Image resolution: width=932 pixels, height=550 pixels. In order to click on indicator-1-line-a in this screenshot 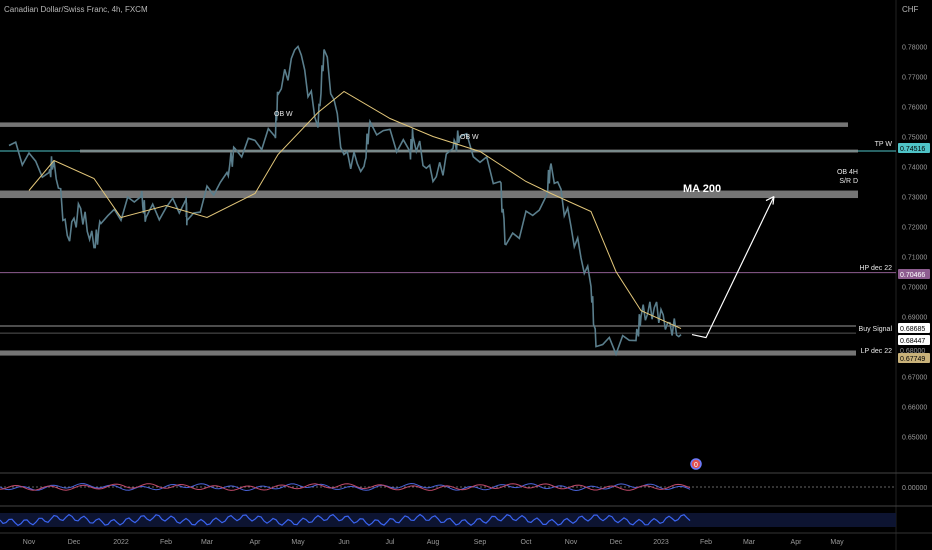, I will do `click(345, 487)`.